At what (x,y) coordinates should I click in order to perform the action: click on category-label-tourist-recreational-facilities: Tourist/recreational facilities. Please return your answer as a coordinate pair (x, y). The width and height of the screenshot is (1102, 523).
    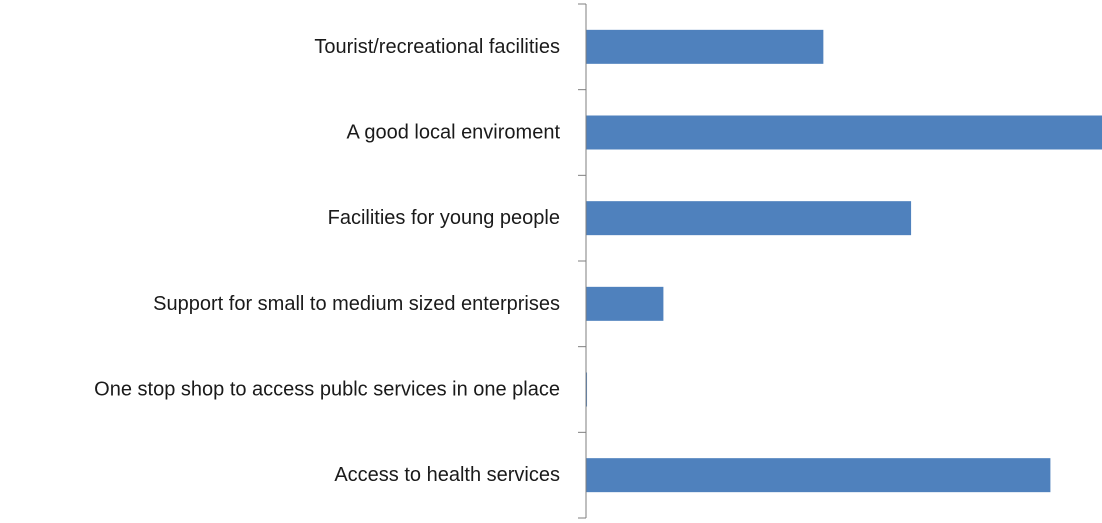
    Looking at the image, I should click on (437, 47).